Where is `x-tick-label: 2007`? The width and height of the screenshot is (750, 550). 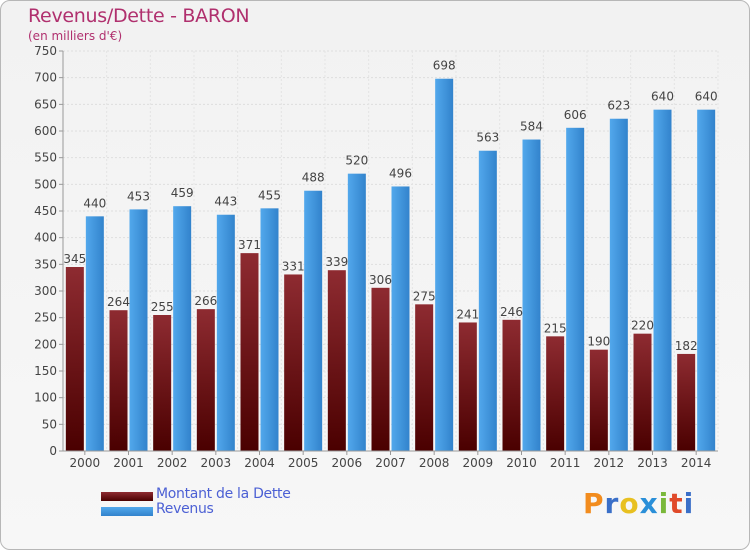 x-tick-label: 2007 is located at coordinates (390, 463).